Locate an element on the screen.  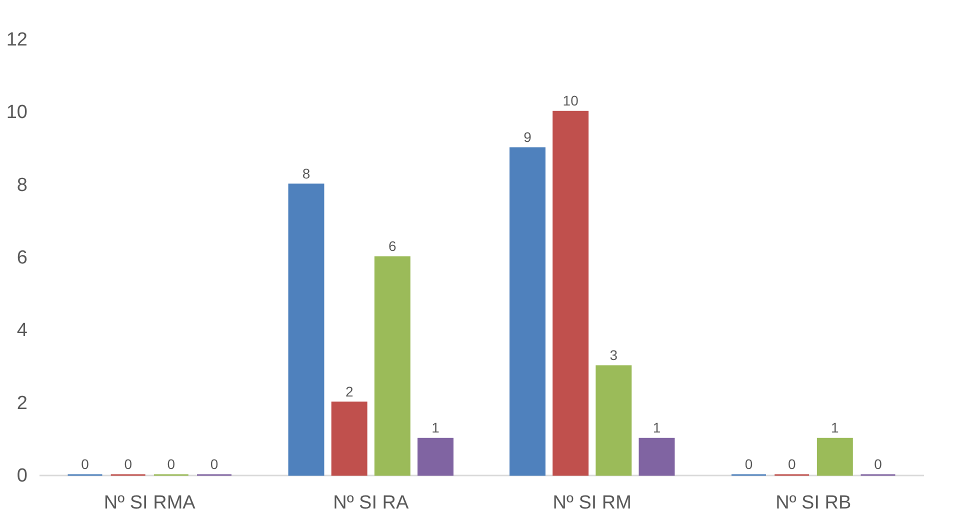
x-tick-label: Nº SI RB is located at coordinates (814, 503).